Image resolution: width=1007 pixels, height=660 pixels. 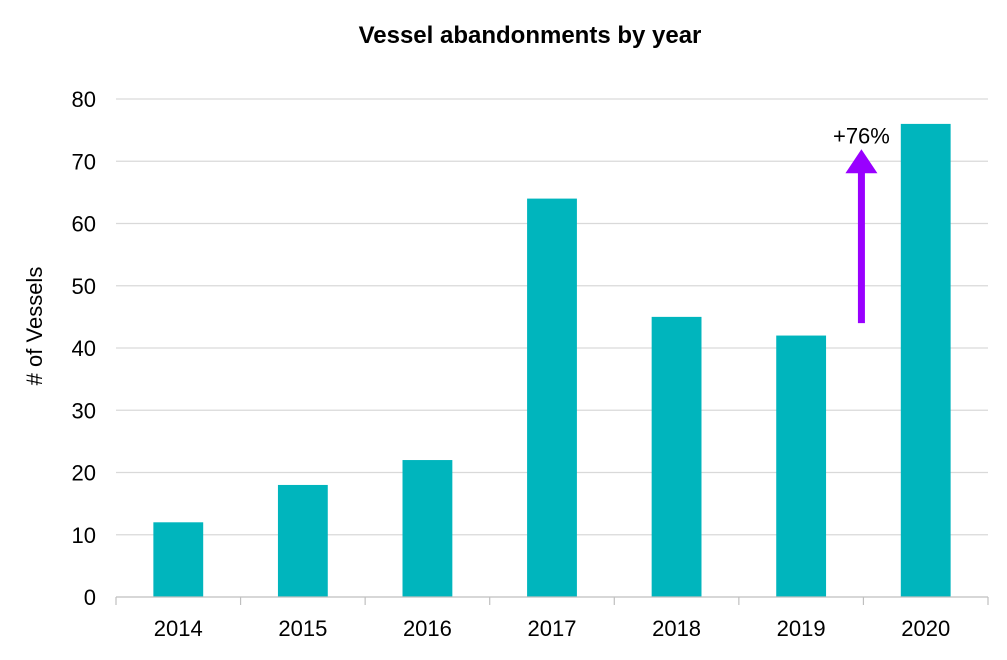 I want to click on growth-annotation: +76%, so click(x=861, y=223).